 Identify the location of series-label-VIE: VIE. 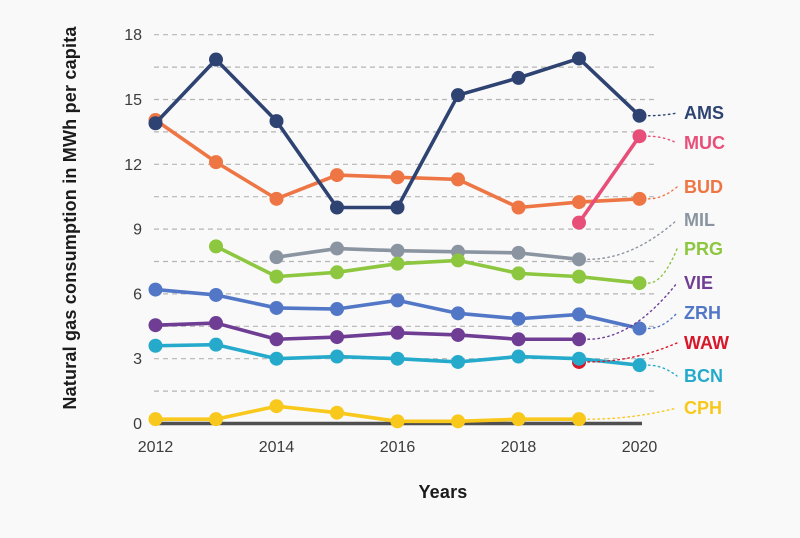
(698, 283).